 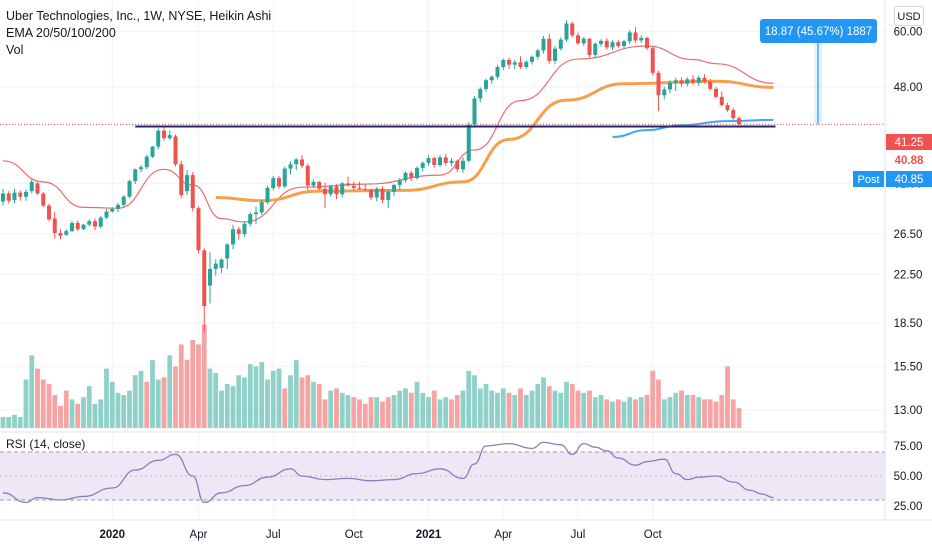 I want to click on rsi-label: RSI (14, close), so click(x=45, y=444).